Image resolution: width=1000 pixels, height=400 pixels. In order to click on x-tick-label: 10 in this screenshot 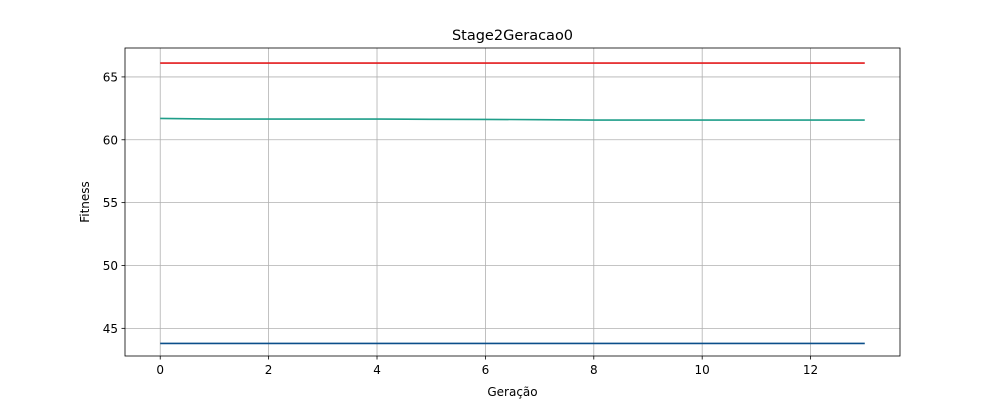, I will do `click(702, 370)`.